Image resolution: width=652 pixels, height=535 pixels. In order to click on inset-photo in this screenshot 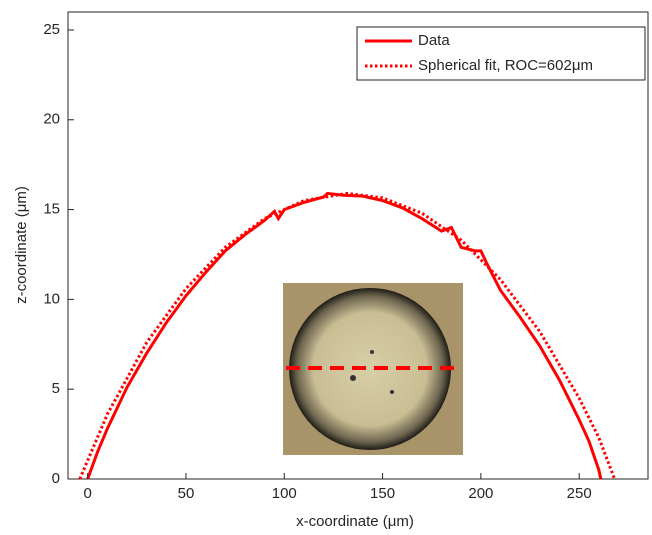, I will do `click(373, 369)`.